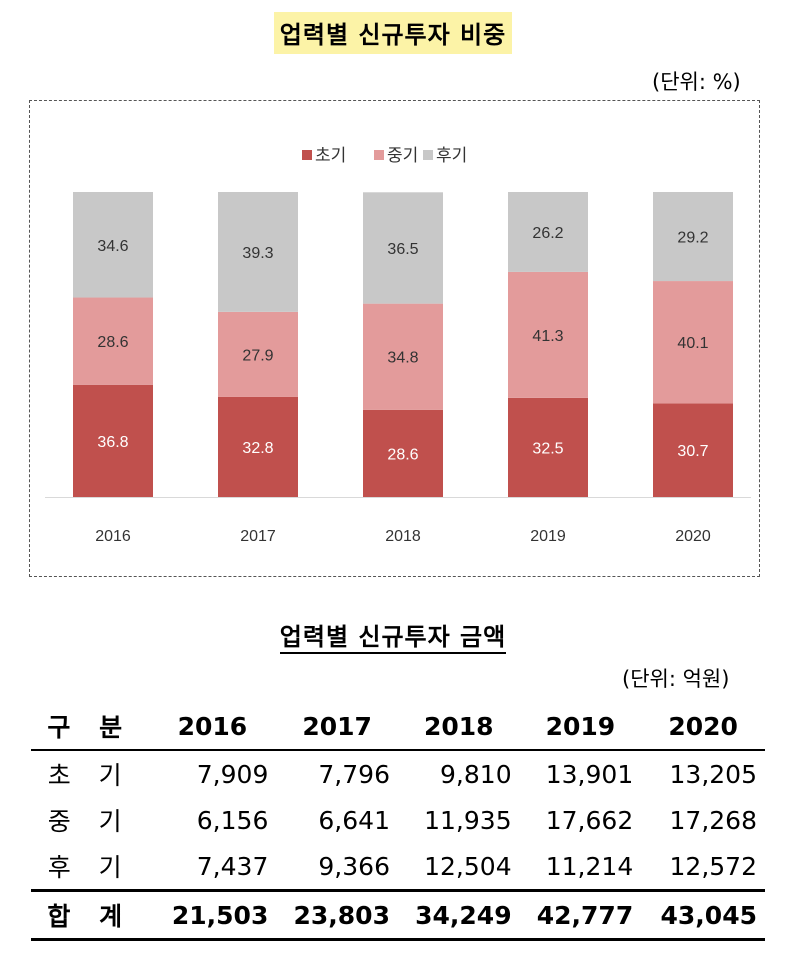 This screenshot has height=958, width=786. I want to click on data-label: 29.2, so click(692, 238).